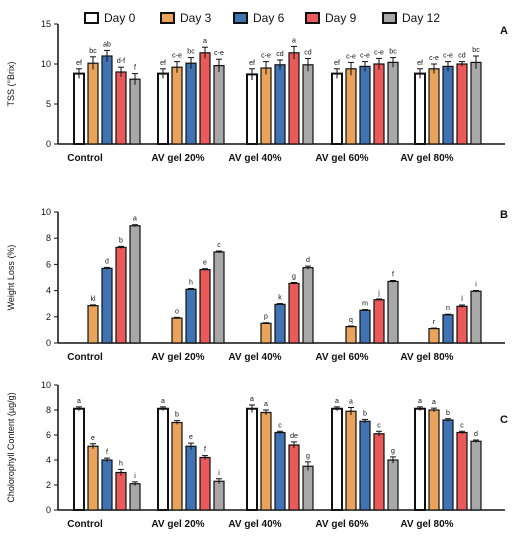 This screenshot has width=519, height=550. What do you see at coordinates (219, 473) in the screenshot?
I see `significance-letter: i` at bounding box center [219, 473].